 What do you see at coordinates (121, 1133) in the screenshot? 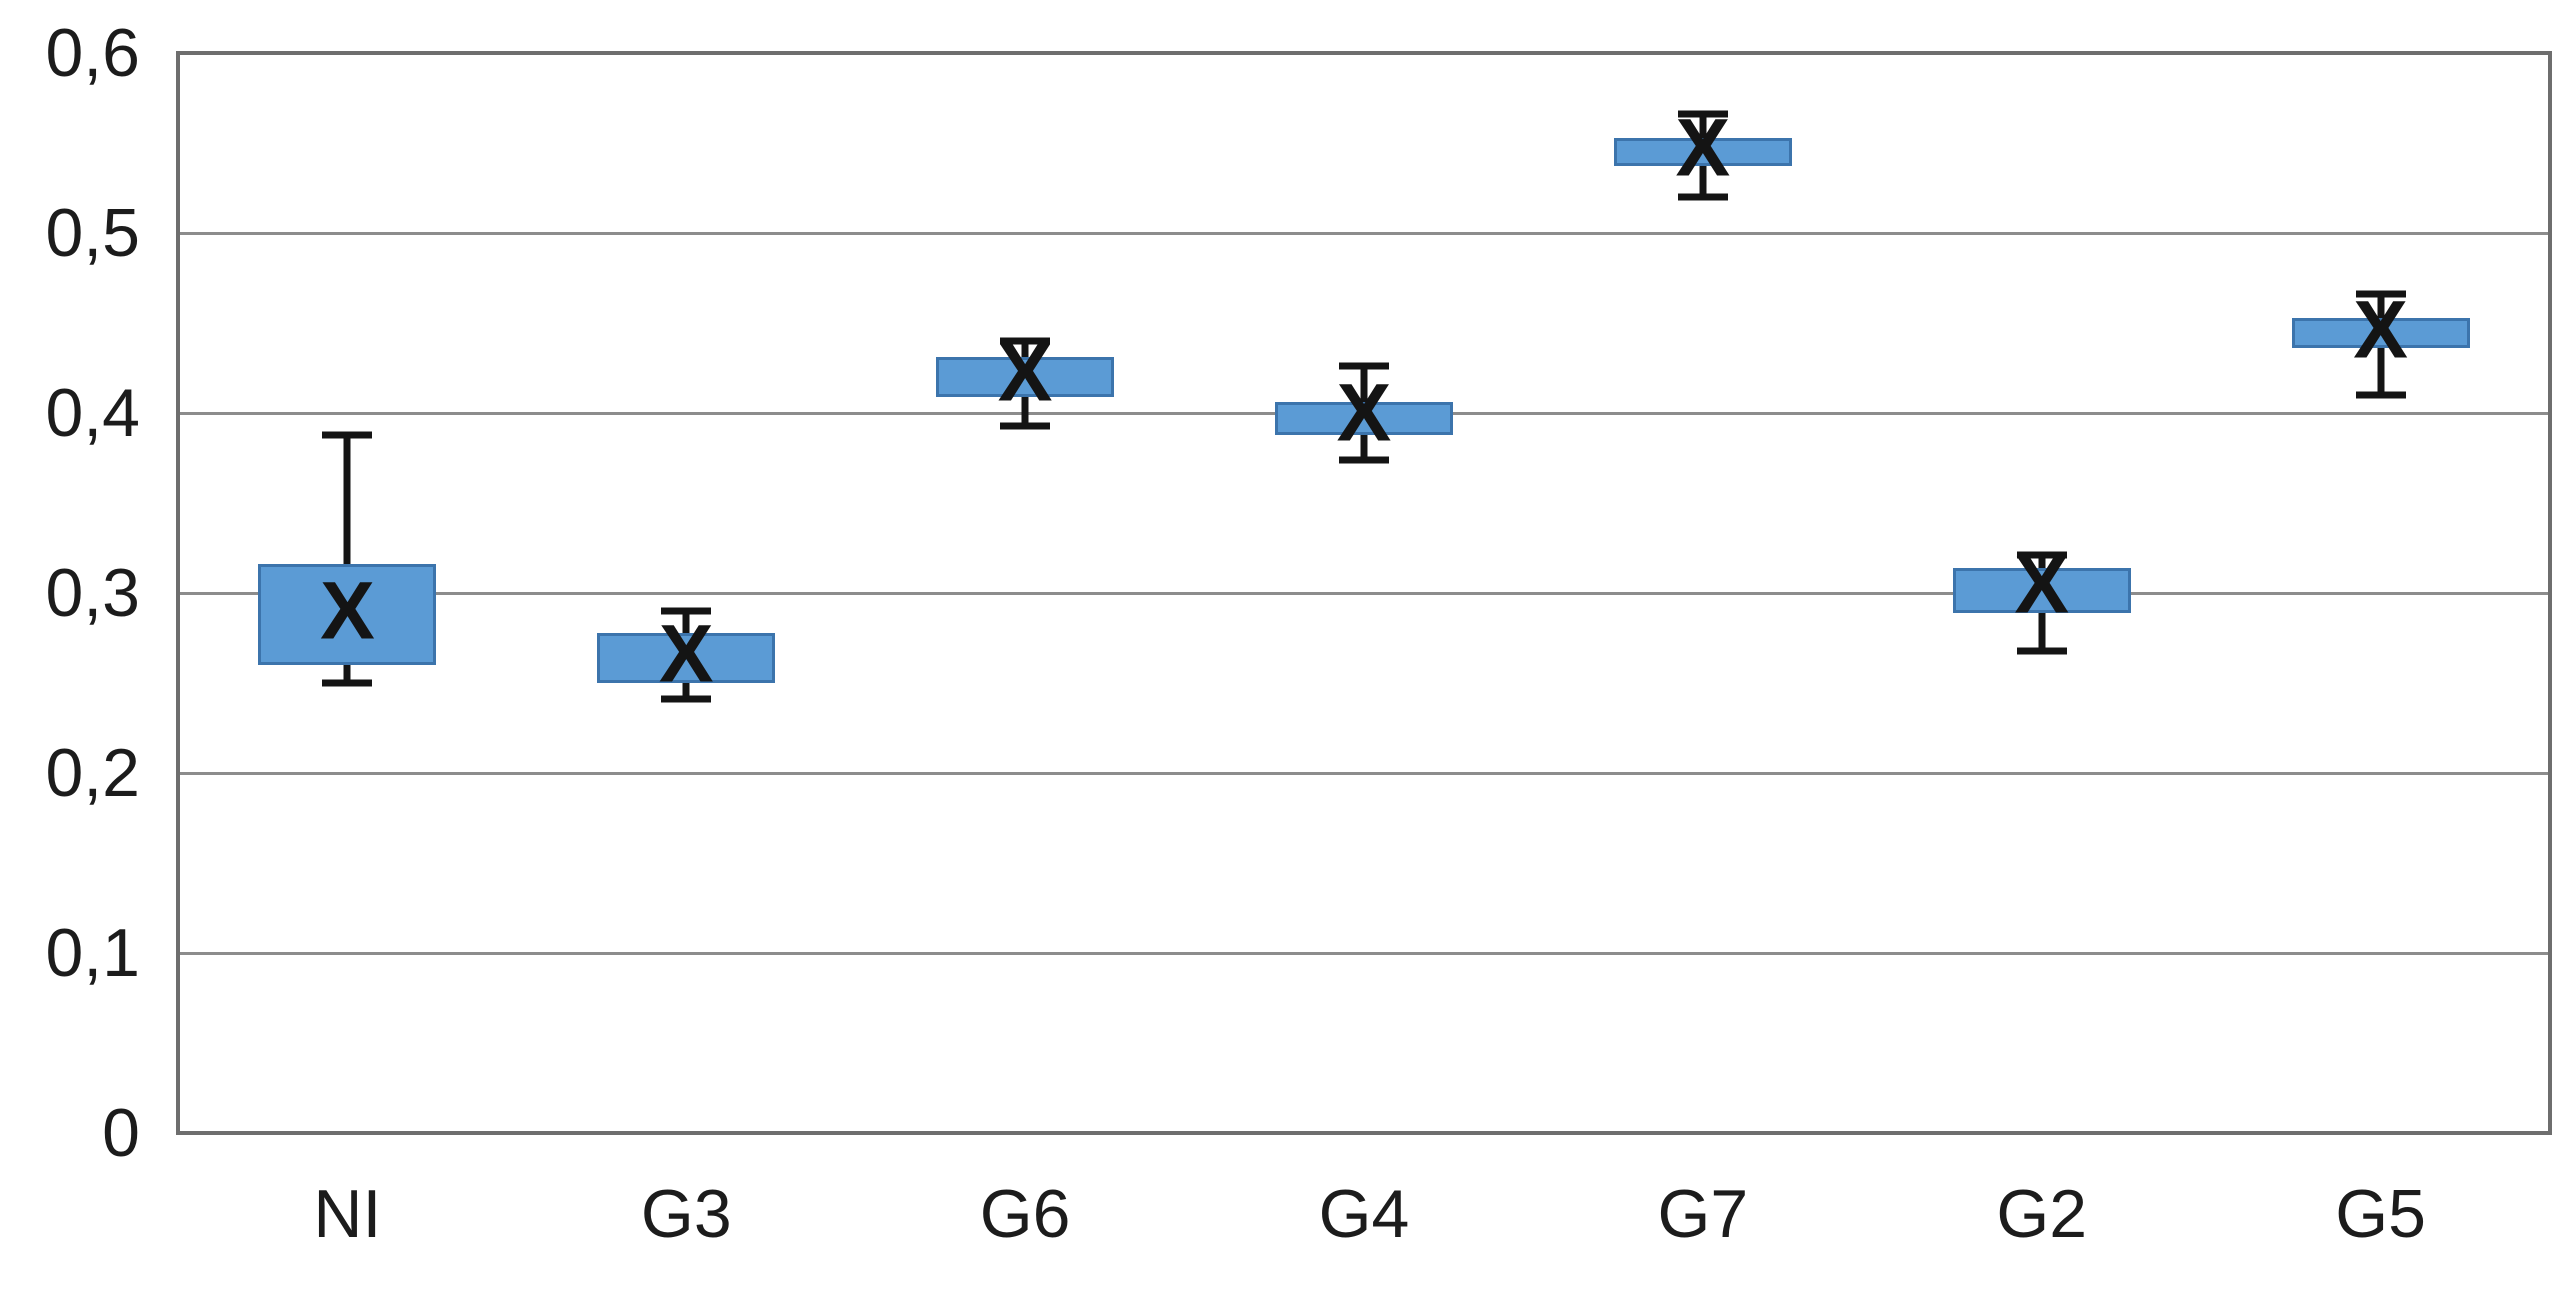
I see `y-tick-label: 0` at bounding box center [121, 1133].